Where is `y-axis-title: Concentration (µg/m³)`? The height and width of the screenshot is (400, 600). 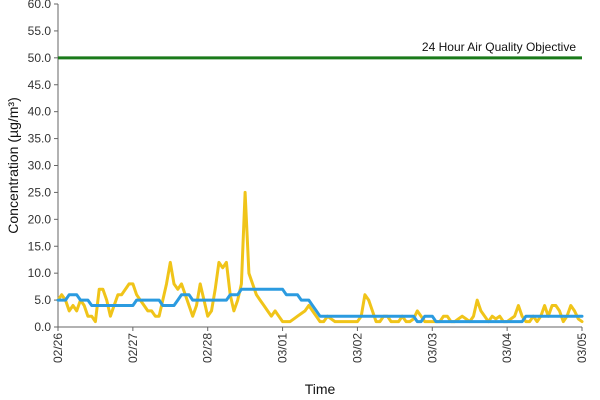 y-axis-title: Concentration (µg/m³) is located at coordinates (13, 165).